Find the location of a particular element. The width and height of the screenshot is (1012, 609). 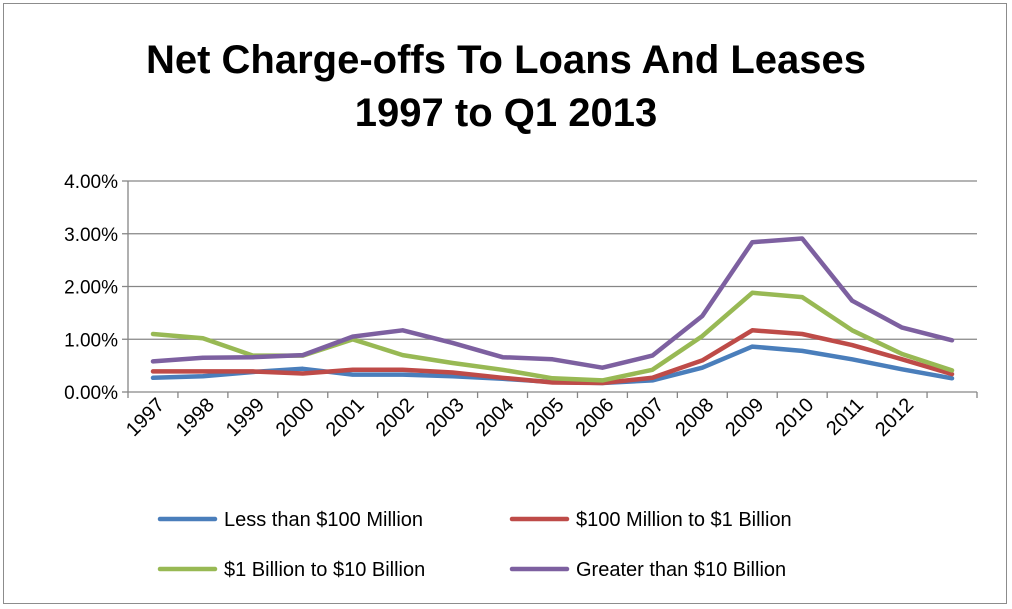

x-tick-label: 2000 is located at coordinates (295, 417).